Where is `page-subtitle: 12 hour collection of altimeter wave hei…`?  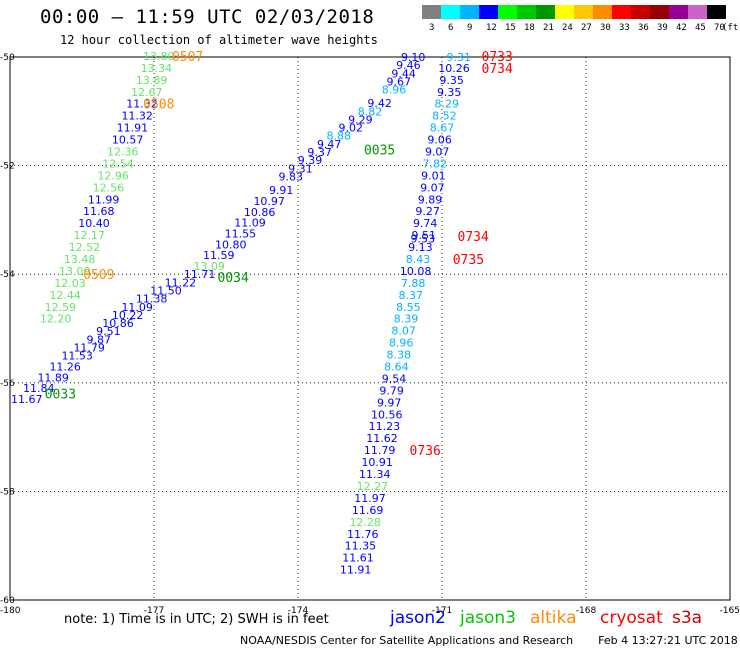 page-subtitle: 12 hour collection of altimeter wave hei… is located at coordinates (219, 40).